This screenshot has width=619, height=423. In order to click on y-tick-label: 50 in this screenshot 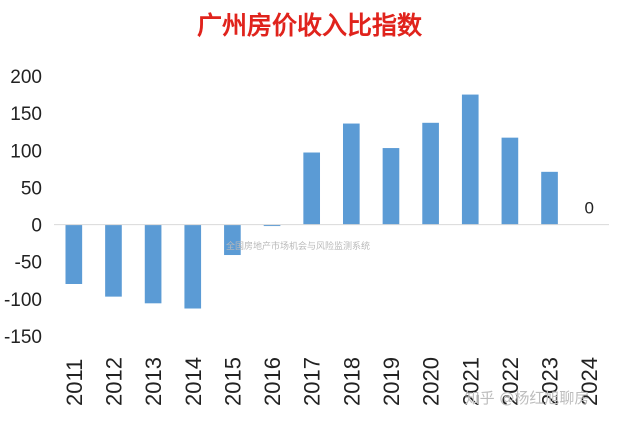, I will do `click(31, 188)`.